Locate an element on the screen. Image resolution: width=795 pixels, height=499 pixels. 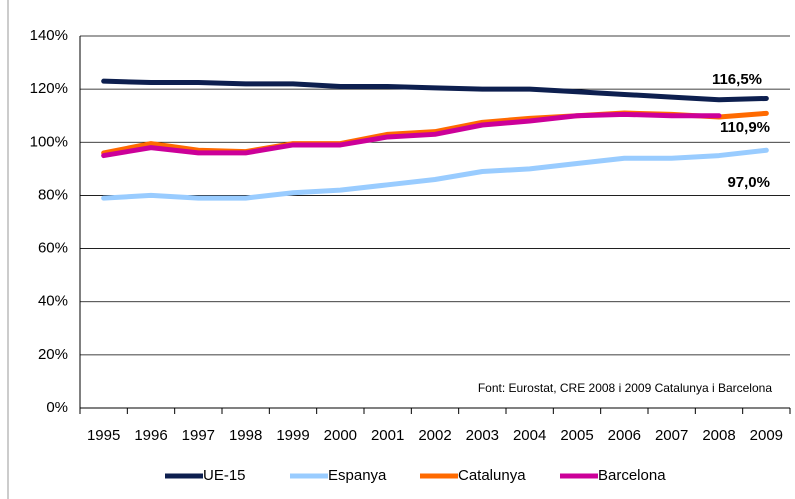
x-tick-label: 1996 is located at coordinates (150, 435).